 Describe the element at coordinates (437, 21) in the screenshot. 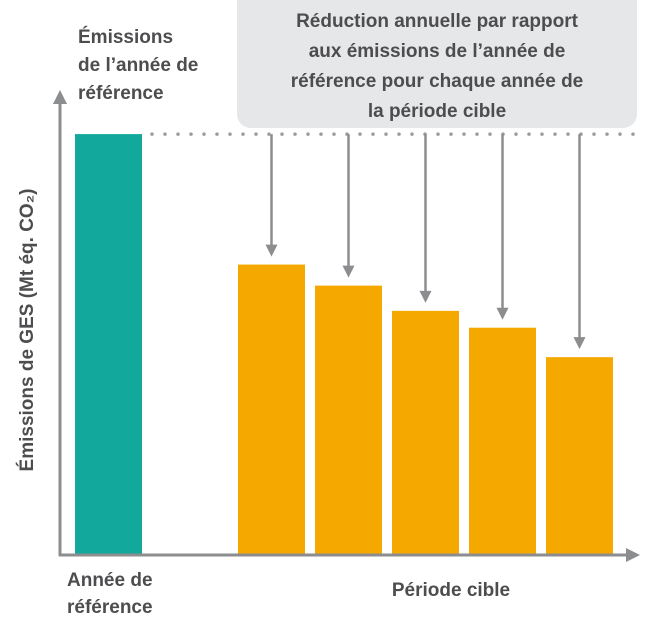

I see `callout-text: Réduction annuelle par rapport` at that location.